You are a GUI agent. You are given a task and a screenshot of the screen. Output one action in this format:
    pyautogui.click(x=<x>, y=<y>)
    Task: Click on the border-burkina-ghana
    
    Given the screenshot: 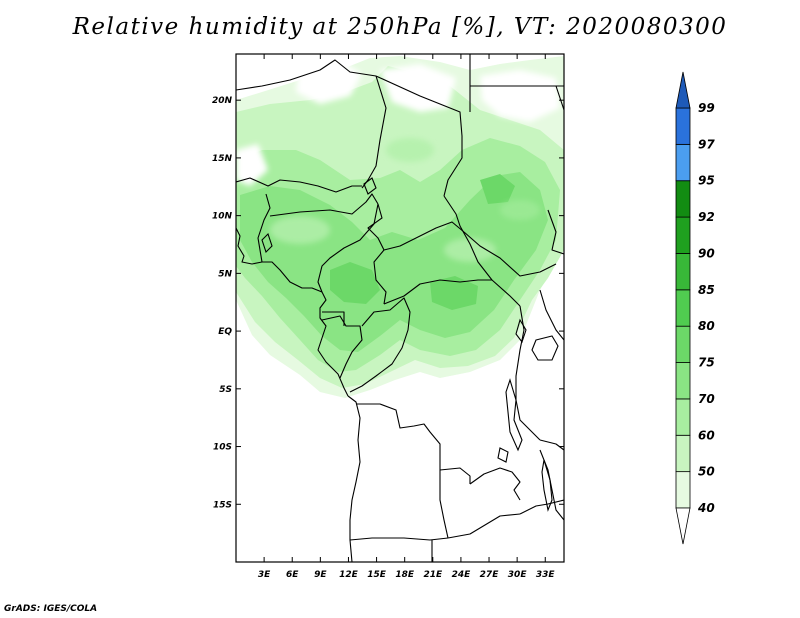 What is the action you would take?
    pyautogui.click(x=264, y=228)
    